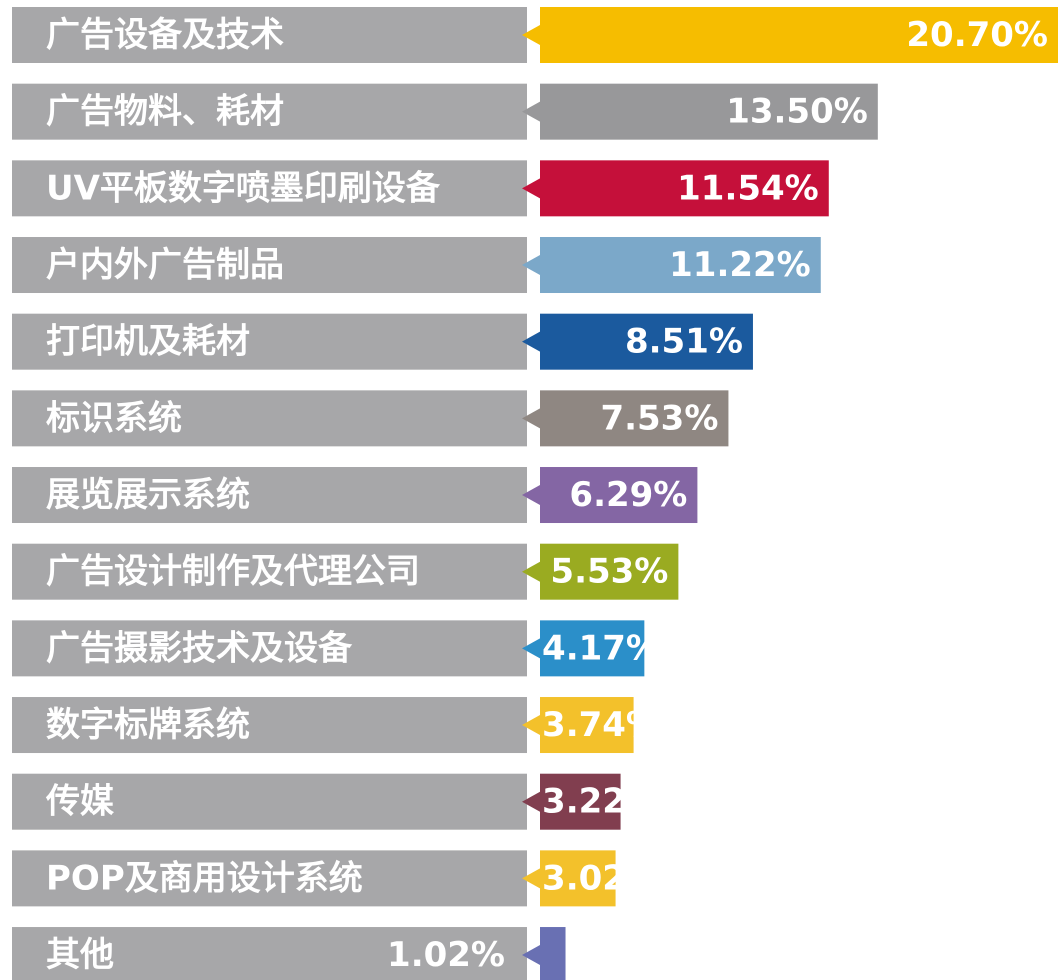  What do you see at coordinates (165, 265) in the screenshot?
I see `category-label: 户内外广告制品` at bounding box center [165, 265].